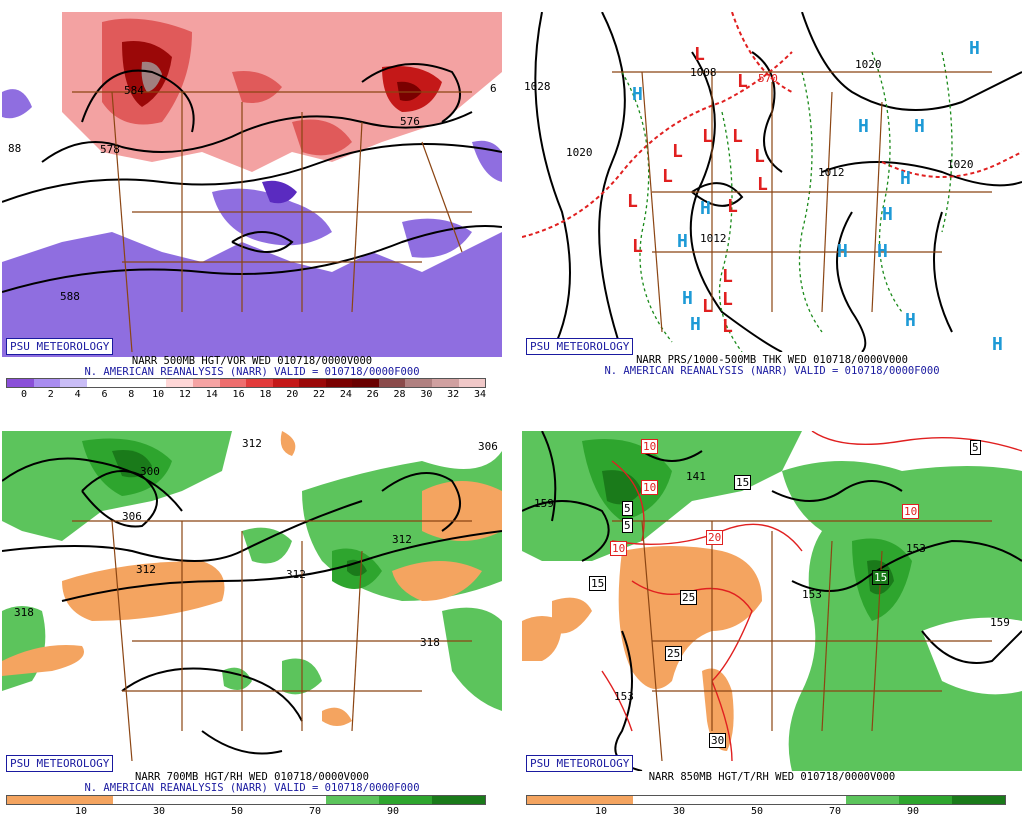 The image size is (1024, 826). Describe the element at coordinates (146, 569) in the screenshot. I see `contour-label: 312` at that location.